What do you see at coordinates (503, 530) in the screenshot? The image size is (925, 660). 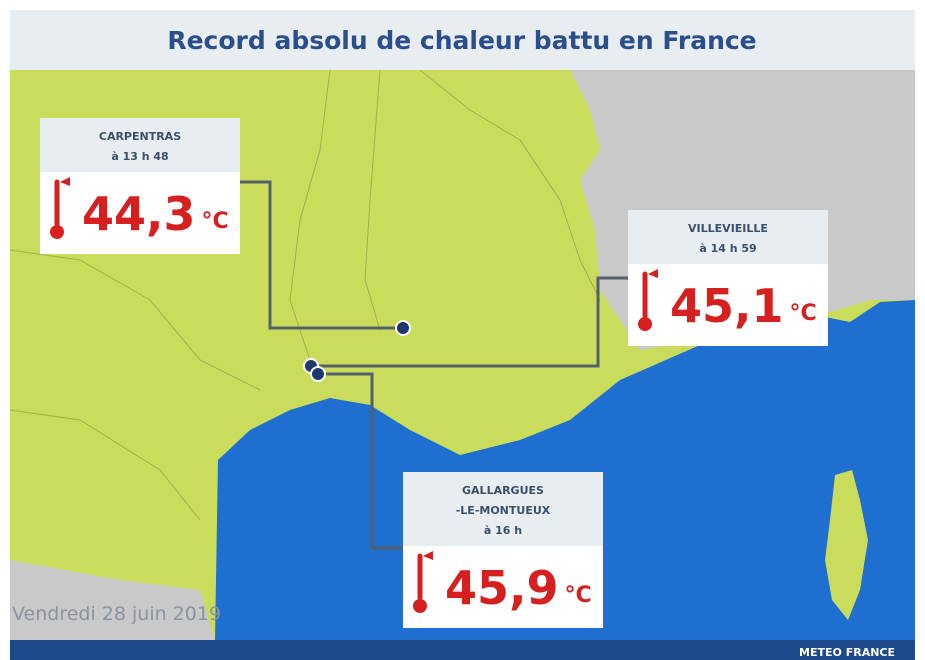 I see `station-time: à 16 h` at bounding box center [503, 530].